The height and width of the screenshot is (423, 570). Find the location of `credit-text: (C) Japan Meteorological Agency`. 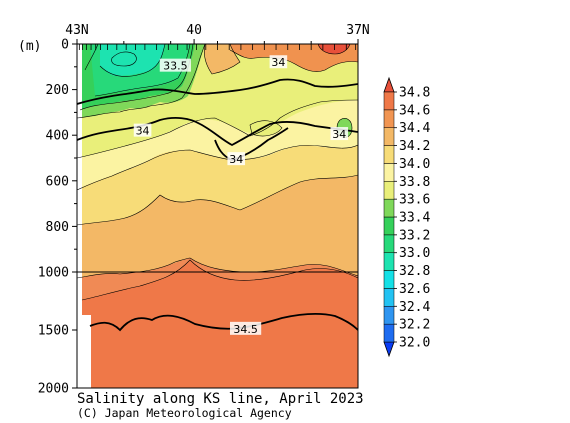

credit-text: (C) Japan Meteorological Agency is located at coordinates (184, 413).